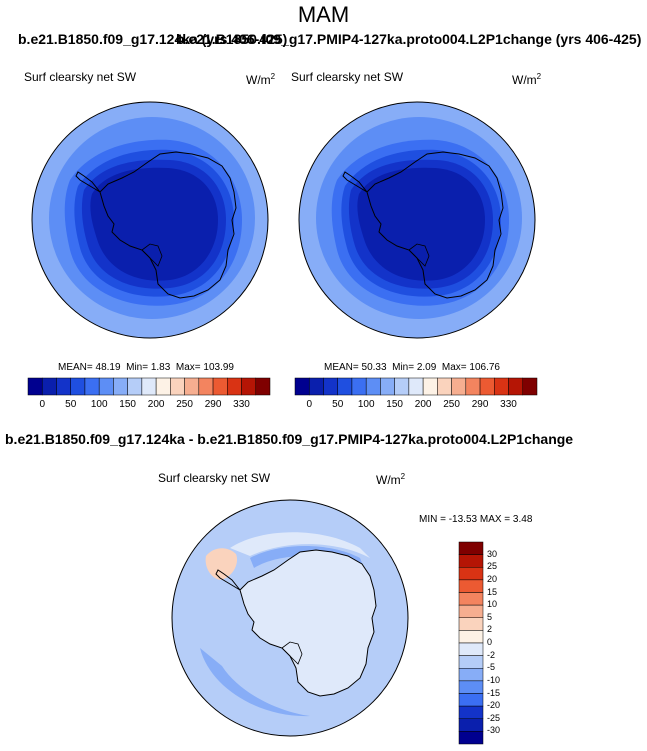 The image size is (647, 751). I want to click on diff-colorbar-tick-label: -5, so click(491, 667).